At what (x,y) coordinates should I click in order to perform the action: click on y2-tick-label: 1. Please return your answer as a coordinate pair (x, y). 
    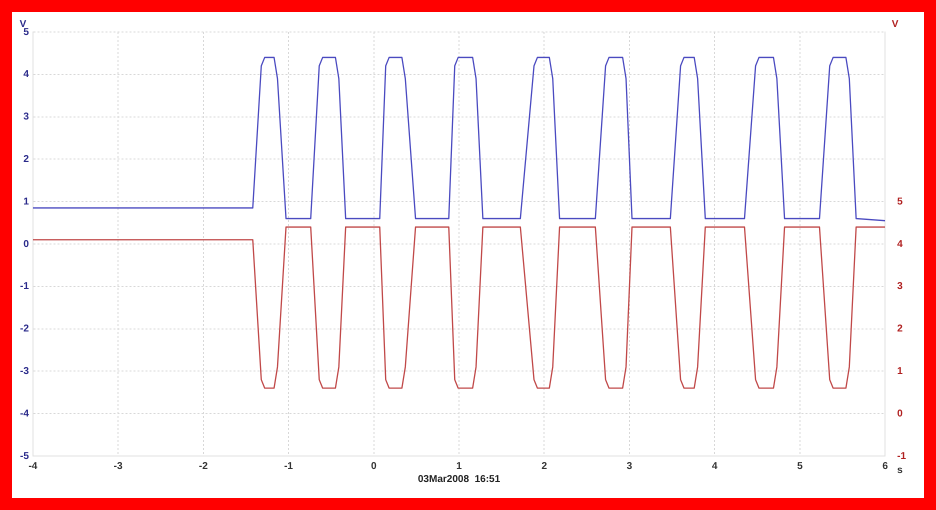
    Looking at the image, I should click on (900, 371).